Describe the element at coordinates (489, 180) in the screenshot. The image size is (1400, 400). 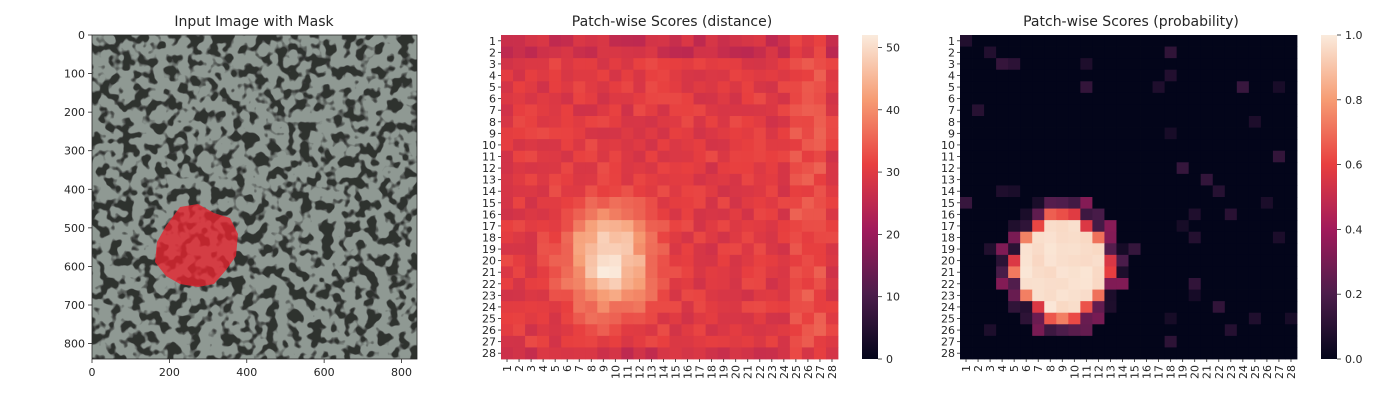
I see `row-tick-label: 13` at that location.